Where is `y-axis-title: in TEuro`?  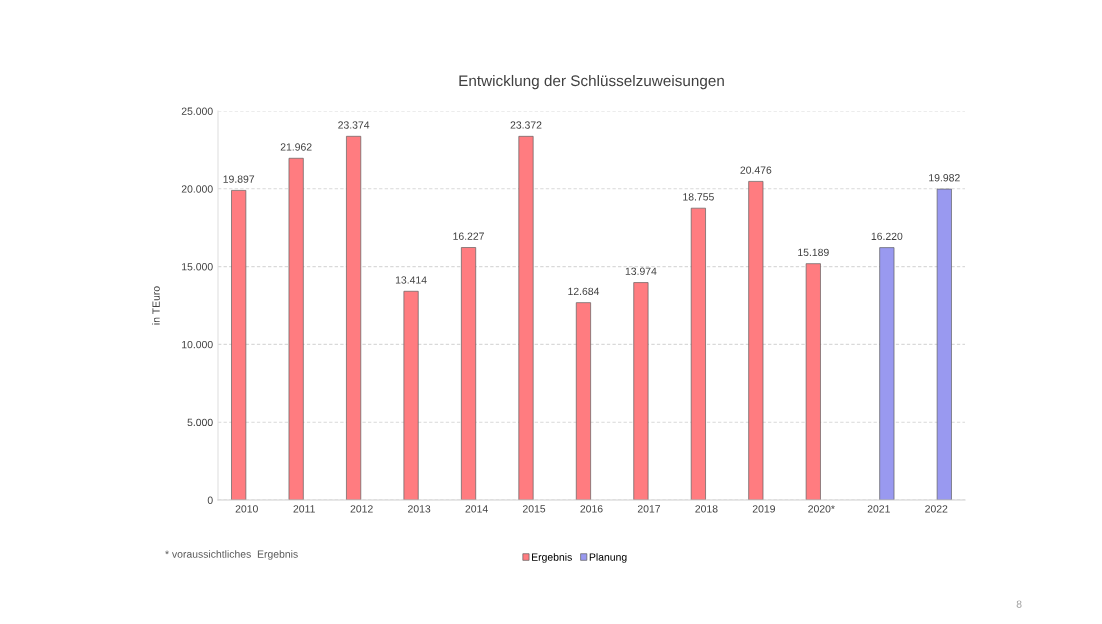 y-axis-title: in TEuro is located at coordinates (156, 305).